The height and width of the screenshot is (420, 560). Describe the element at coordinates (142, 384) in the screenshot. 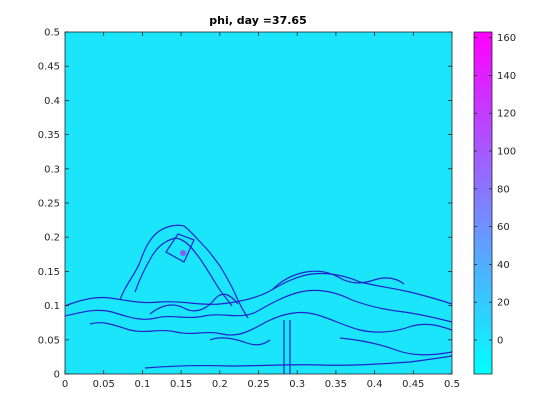

I see `x-tick-label: 0.1` at that location.